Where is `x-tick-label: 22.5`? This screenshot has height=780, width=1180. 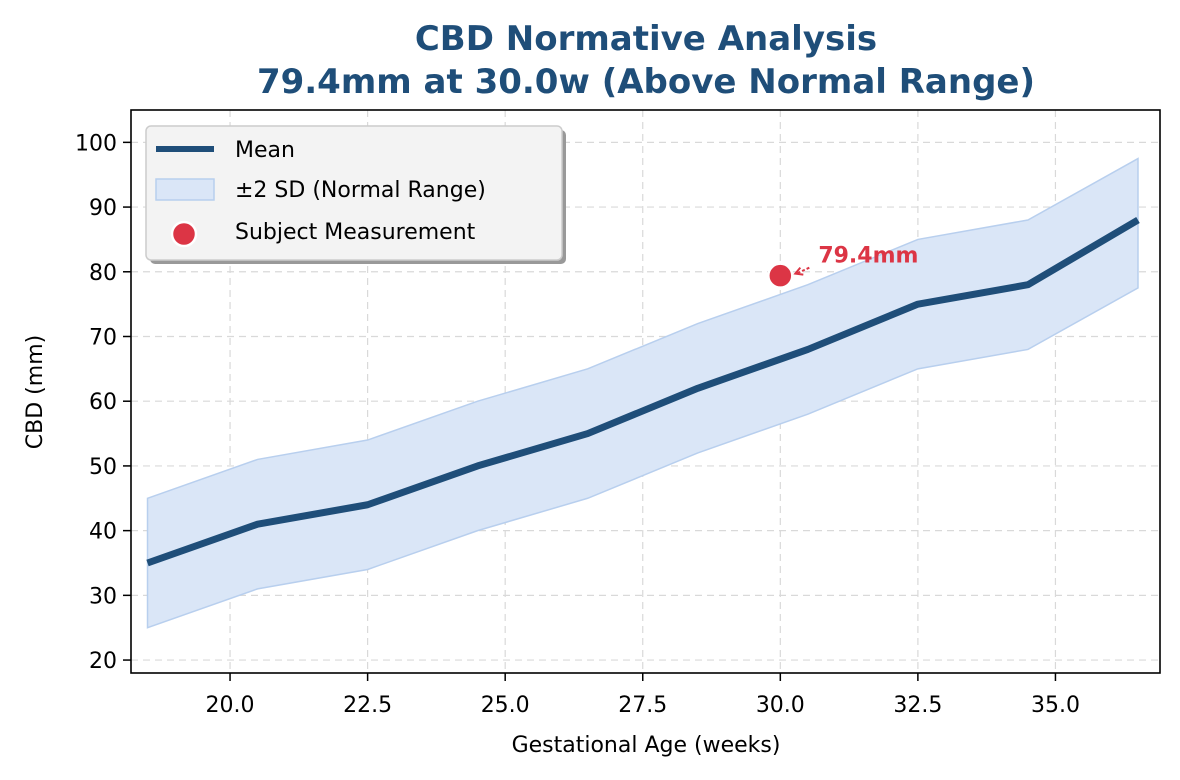
x-tick-label: 22.5 is located at coordinates (367, 705).